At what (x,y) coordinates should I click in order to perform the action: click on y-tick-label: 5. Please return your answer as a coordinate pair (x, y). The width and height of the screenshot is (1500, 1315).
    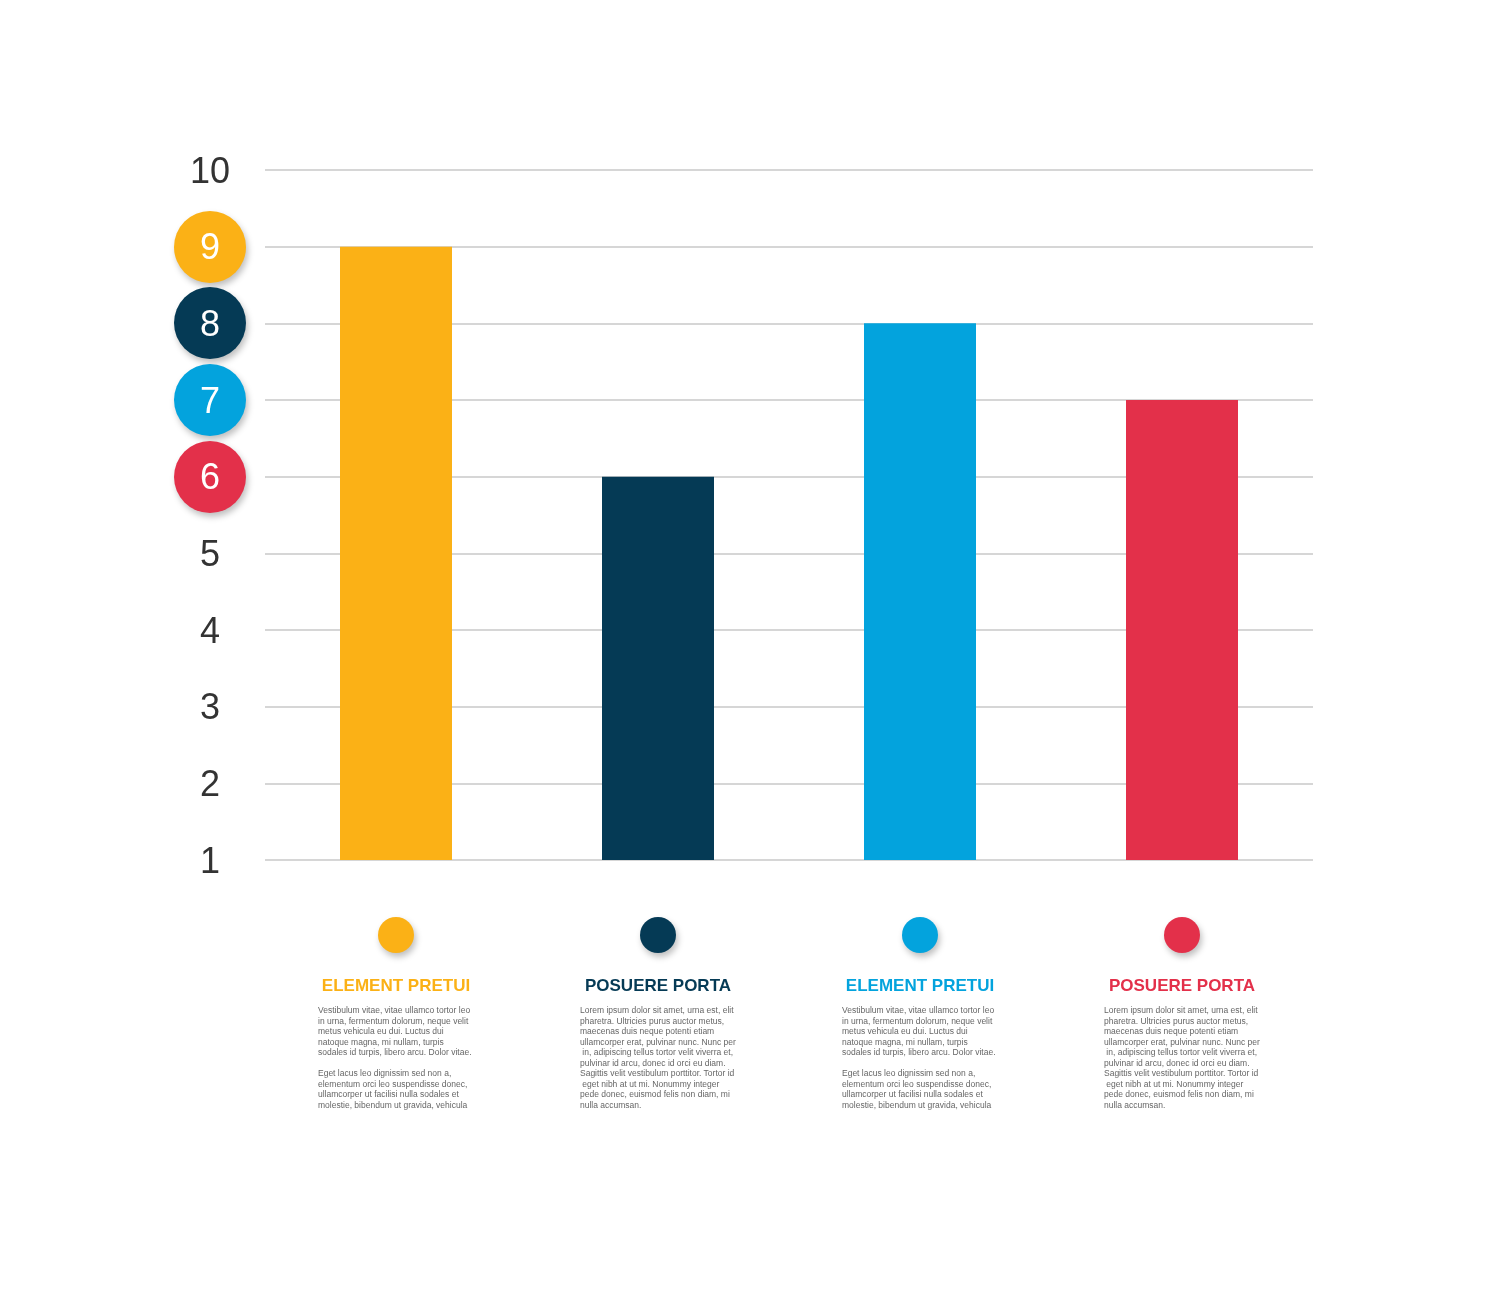
    Looking at the image, I should click on (210, 553).